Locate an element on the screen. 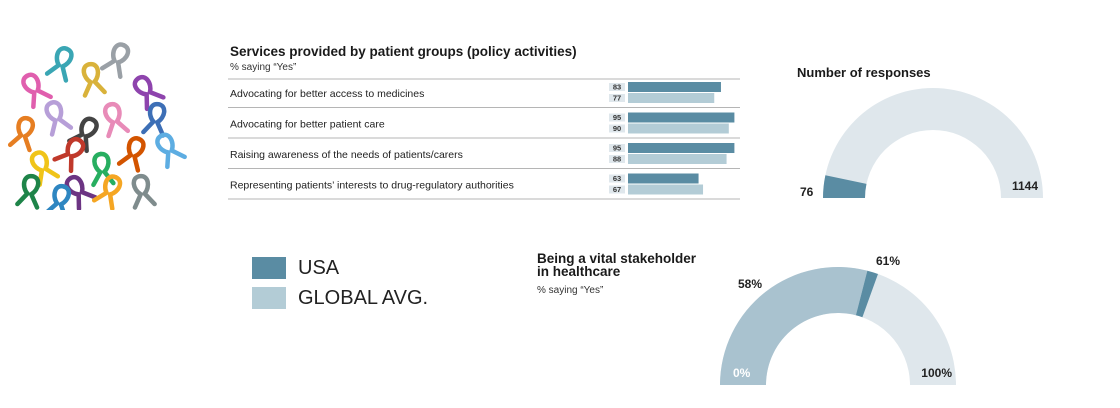  legend-swatch-usa is located at coordinates (269, 268).